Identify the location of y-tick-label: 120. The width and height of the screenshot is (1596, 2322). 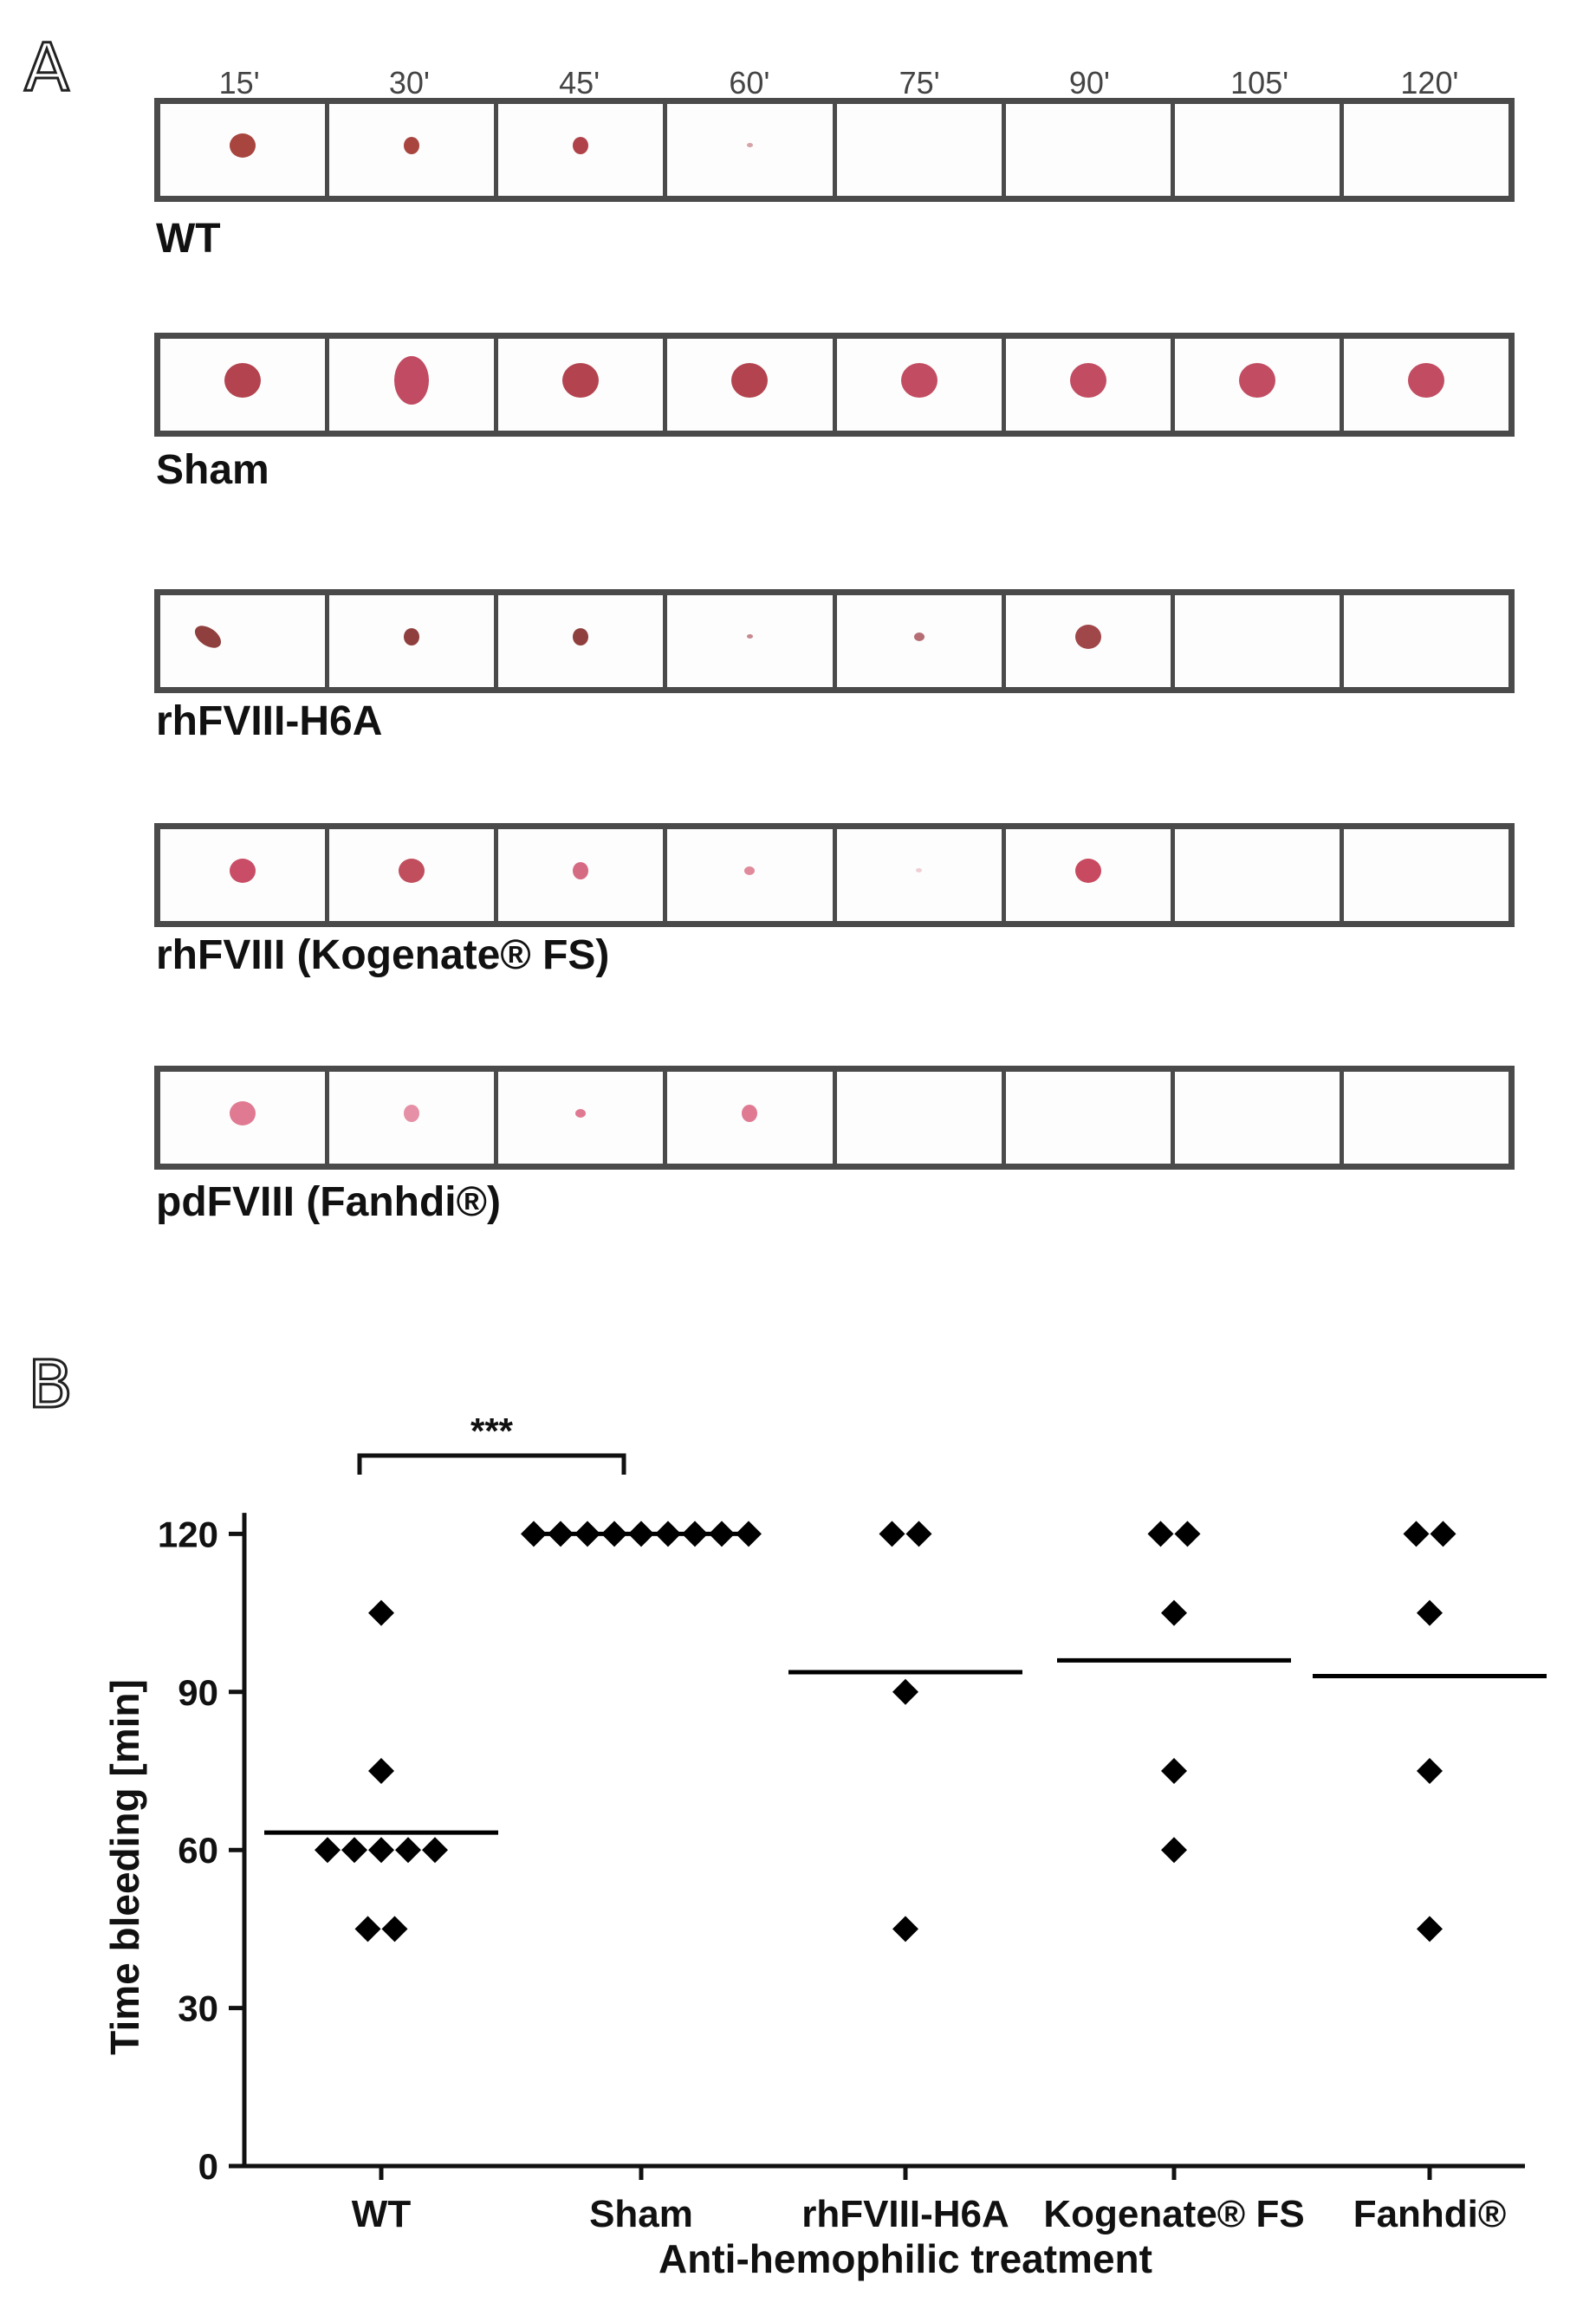
(188, 1534).